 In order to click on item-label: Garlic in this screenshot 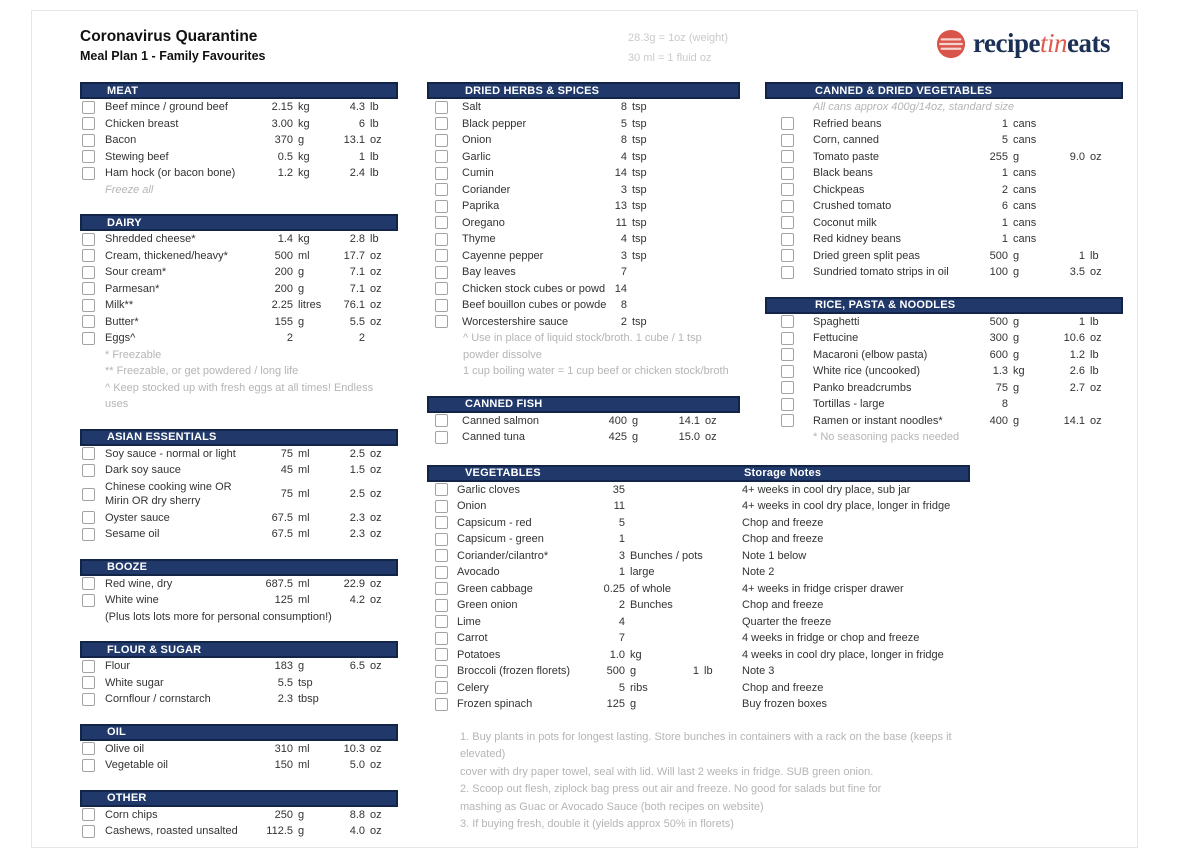, I will do `click(476, 156)`.